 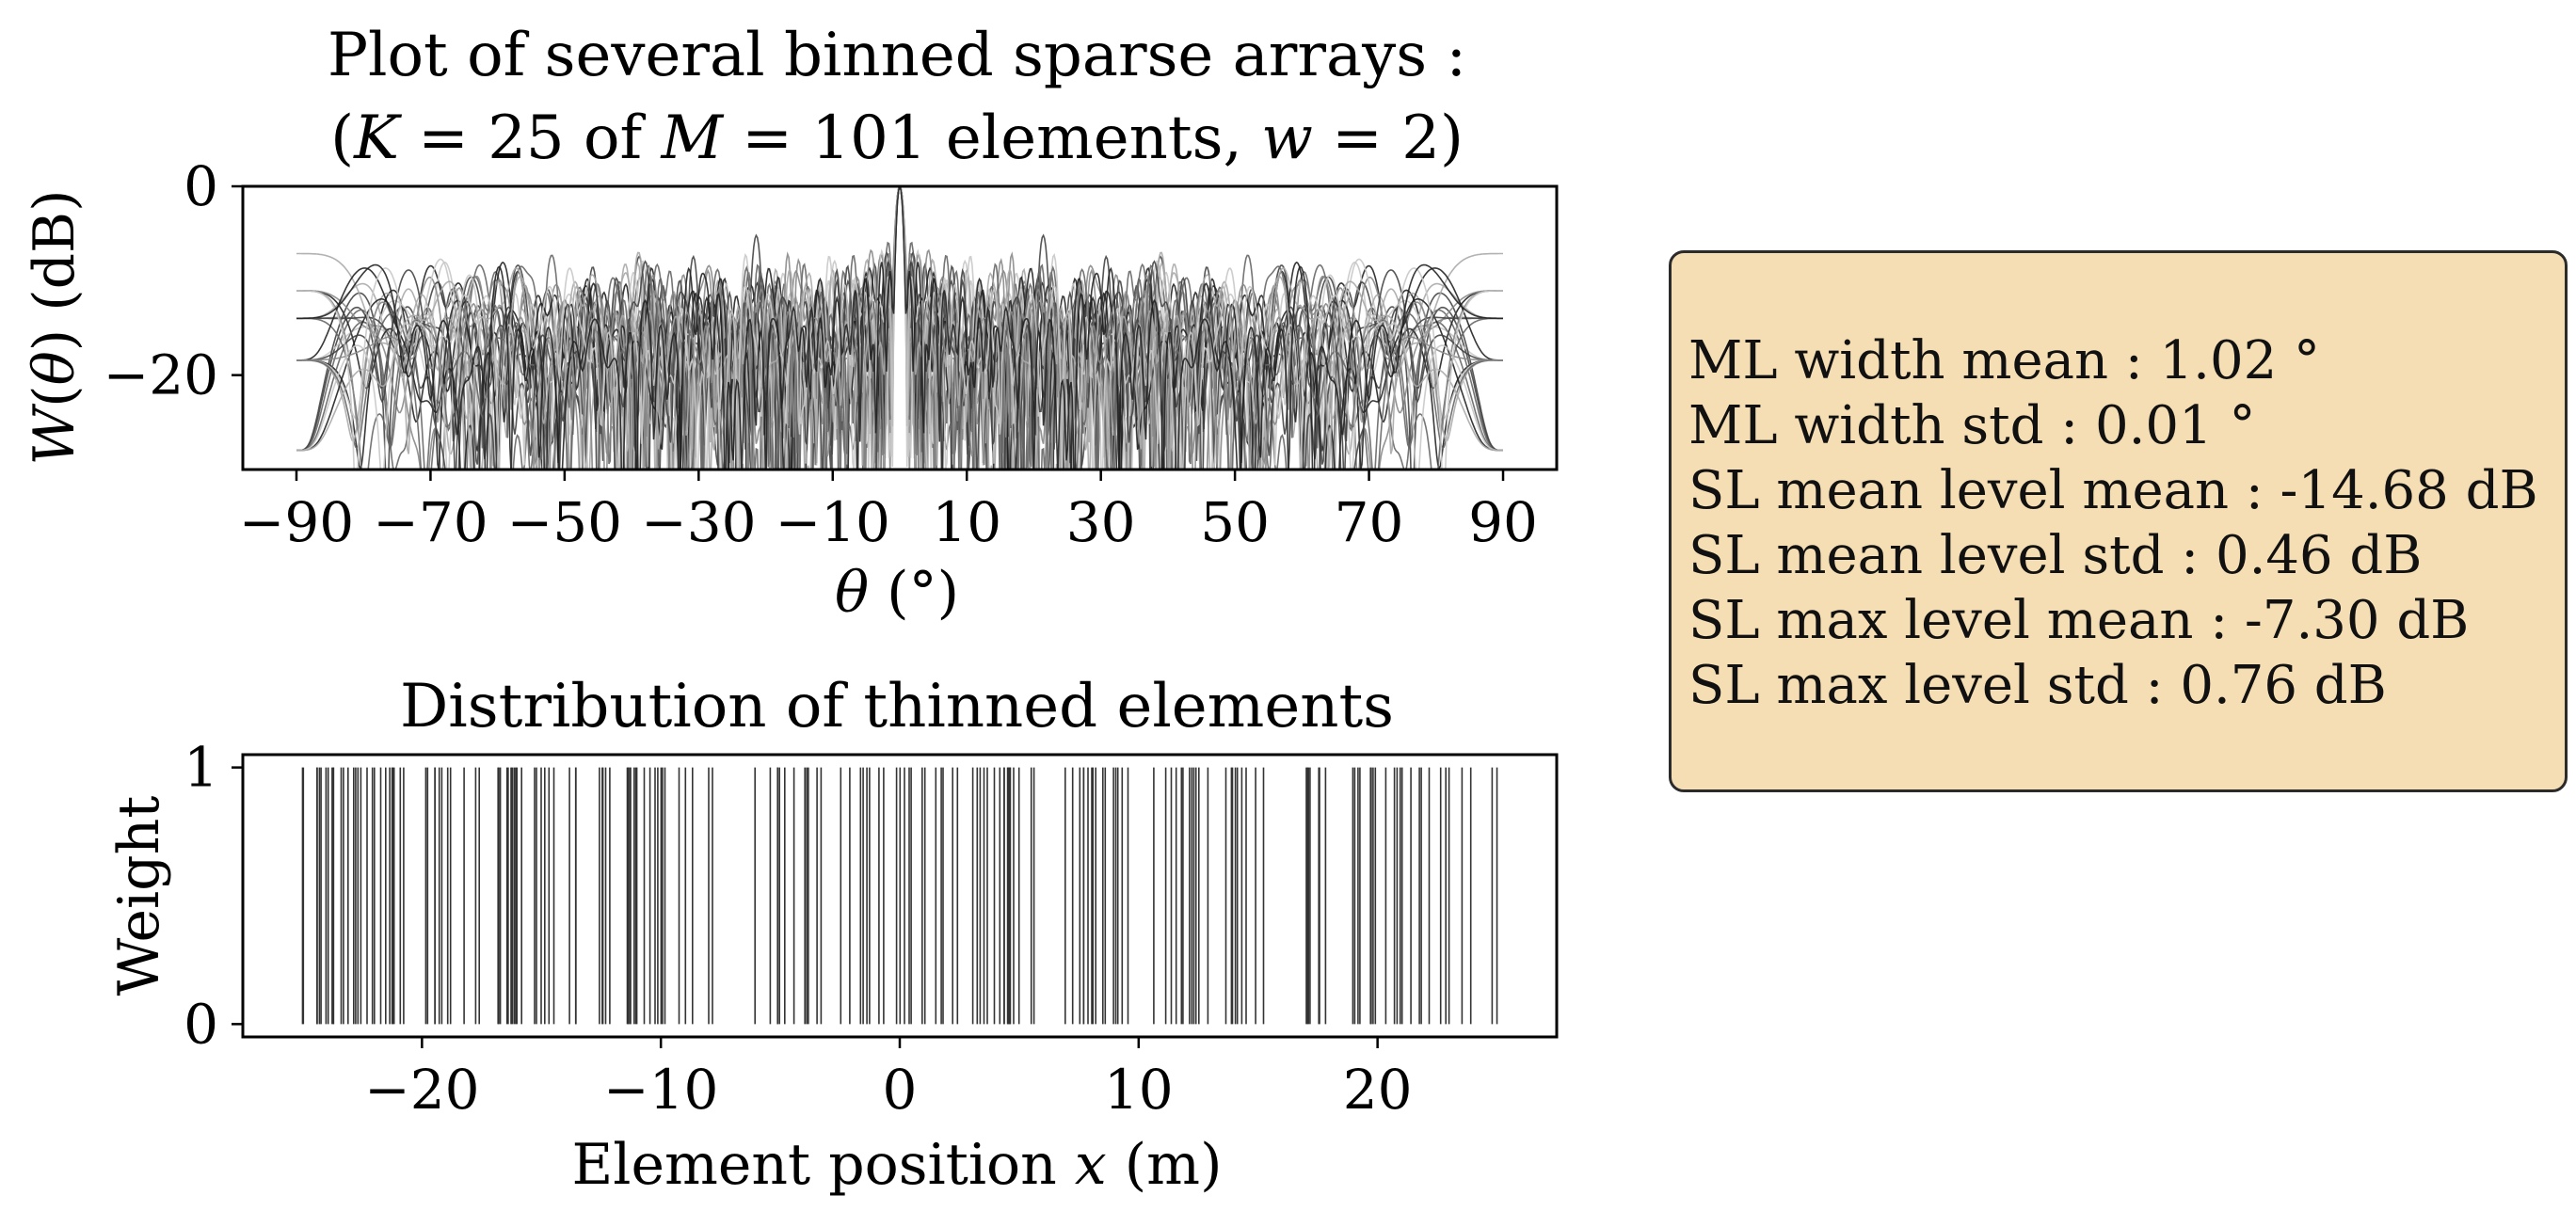 What do you see at coordinates (2004, 360) in the screenshot?
I see `stat-ml-width-mean: ML width mean : 1.02 °` at bounding box center [2004, 360].